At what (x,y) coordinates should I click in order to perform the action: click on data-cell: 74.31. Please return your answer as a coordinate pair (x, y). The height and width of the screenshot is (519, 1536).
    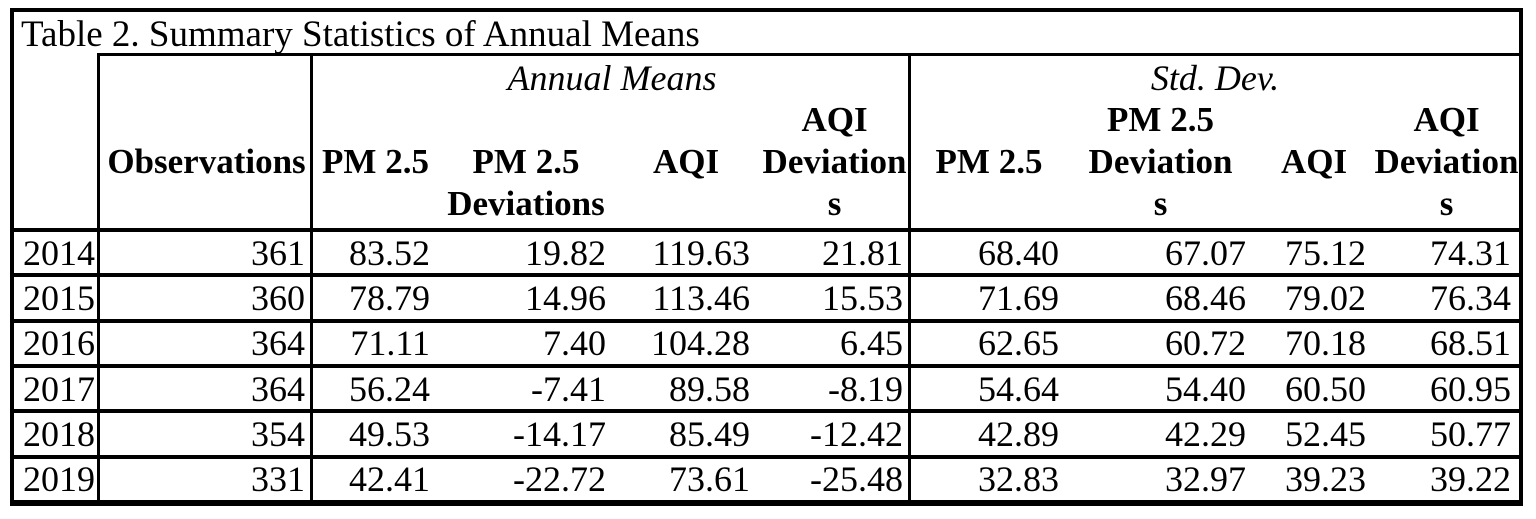
    Looking at the image, I should click on (1470, 252).